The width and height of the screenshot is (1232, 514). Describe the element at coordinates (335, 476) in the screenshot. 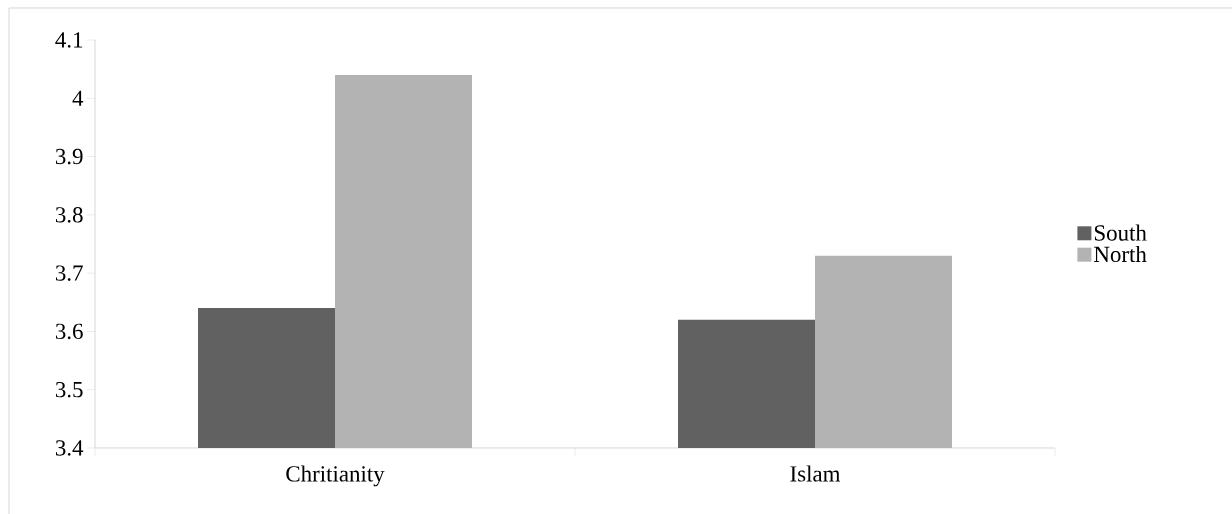

I see `x-tick-label: Chritianity` at that location.